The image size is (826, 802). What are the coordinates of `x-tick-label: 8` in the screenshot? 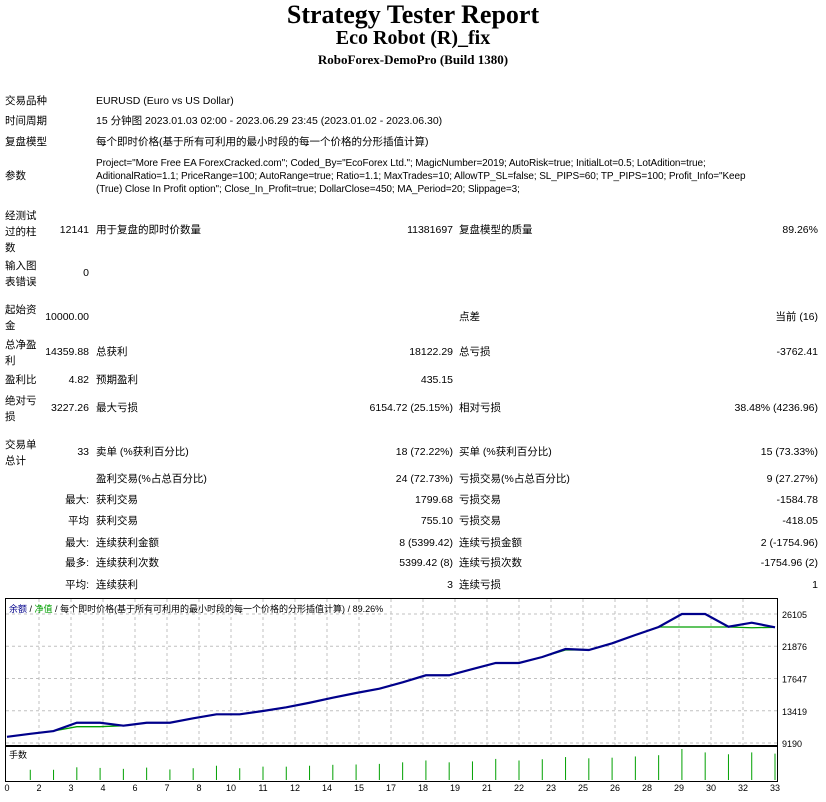 It's located at (198, 788).